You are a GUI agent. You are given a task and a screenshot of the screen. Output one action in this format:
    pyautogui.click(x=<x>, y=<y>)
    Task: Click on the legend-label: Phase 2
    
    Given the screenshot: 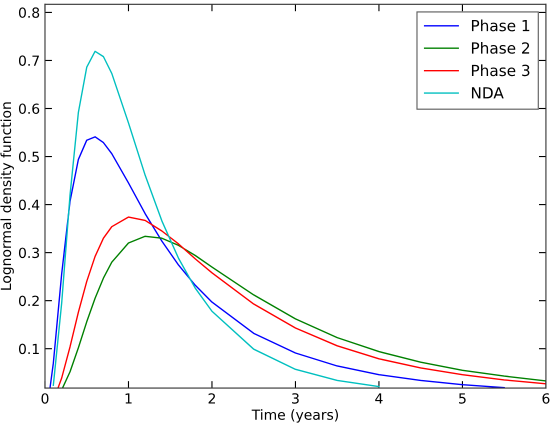 What is the action you would take?
    pyautogui.click(x=501, y=48)
    